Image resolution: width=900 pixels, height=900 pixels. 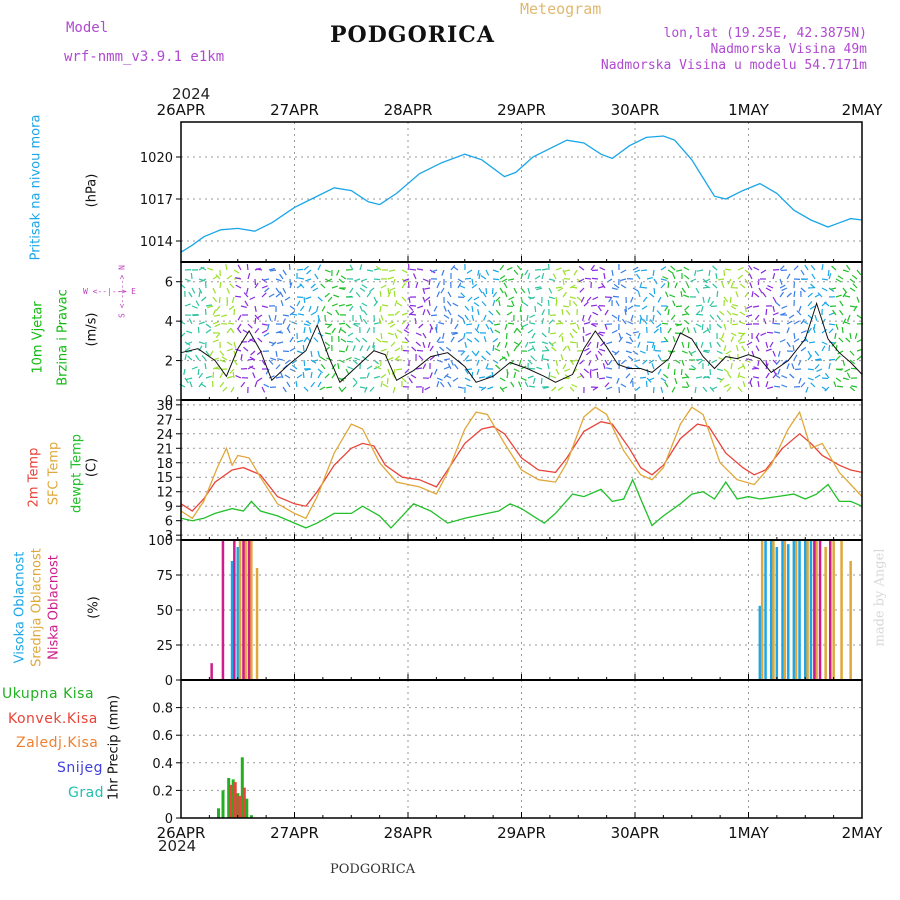 I want to click on x-tick-label-top: 1MAY, so click(x=749, y=110).